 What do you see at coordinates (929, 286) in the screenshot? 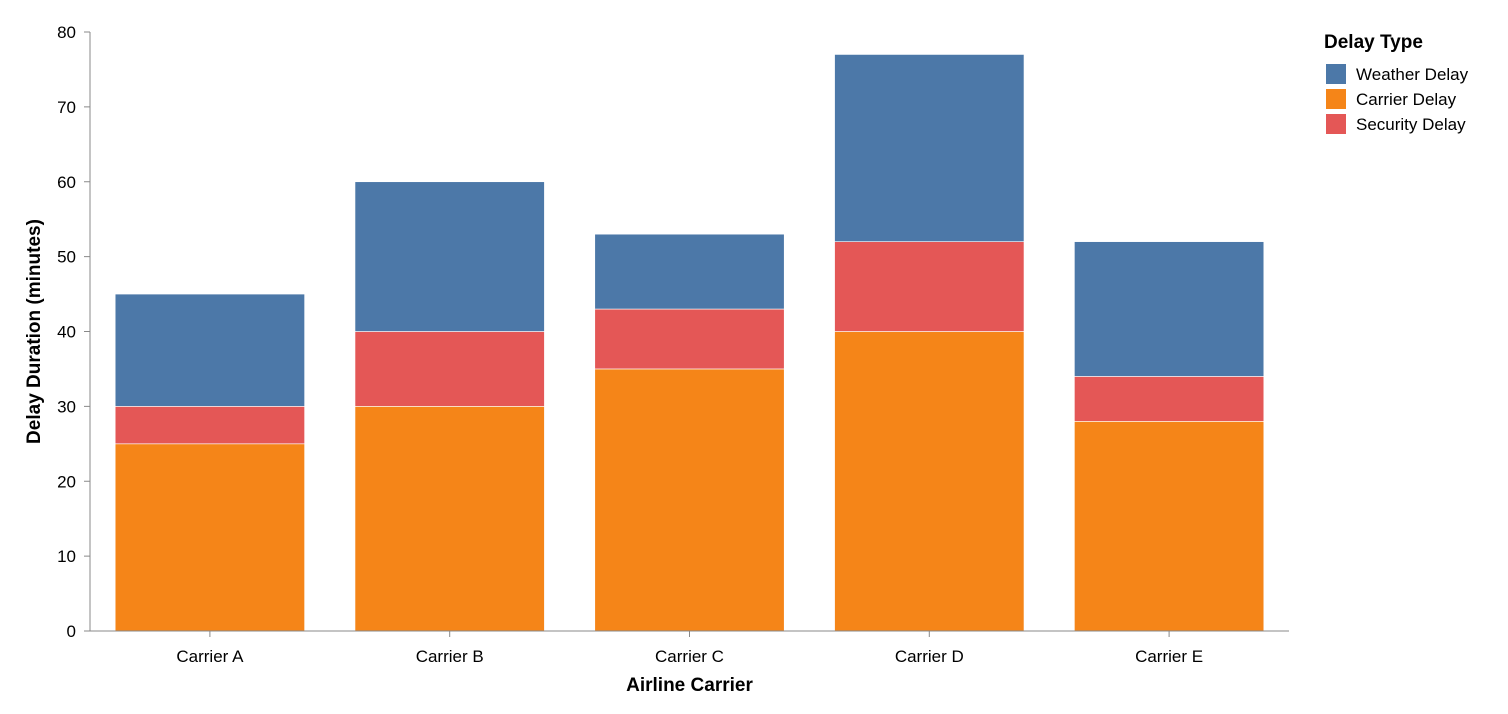
I see `bar-carrier-d-security-delay` at bounding box center [929, 286].